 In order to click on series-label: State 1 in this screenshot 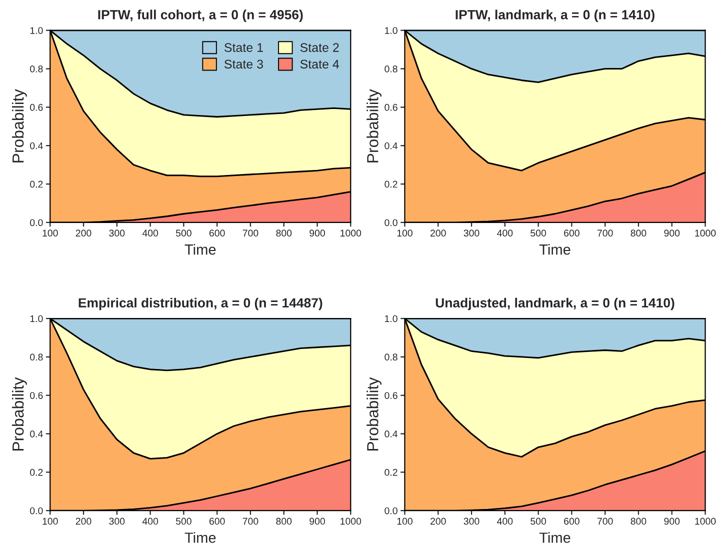, I will do `click(243, 47)`.